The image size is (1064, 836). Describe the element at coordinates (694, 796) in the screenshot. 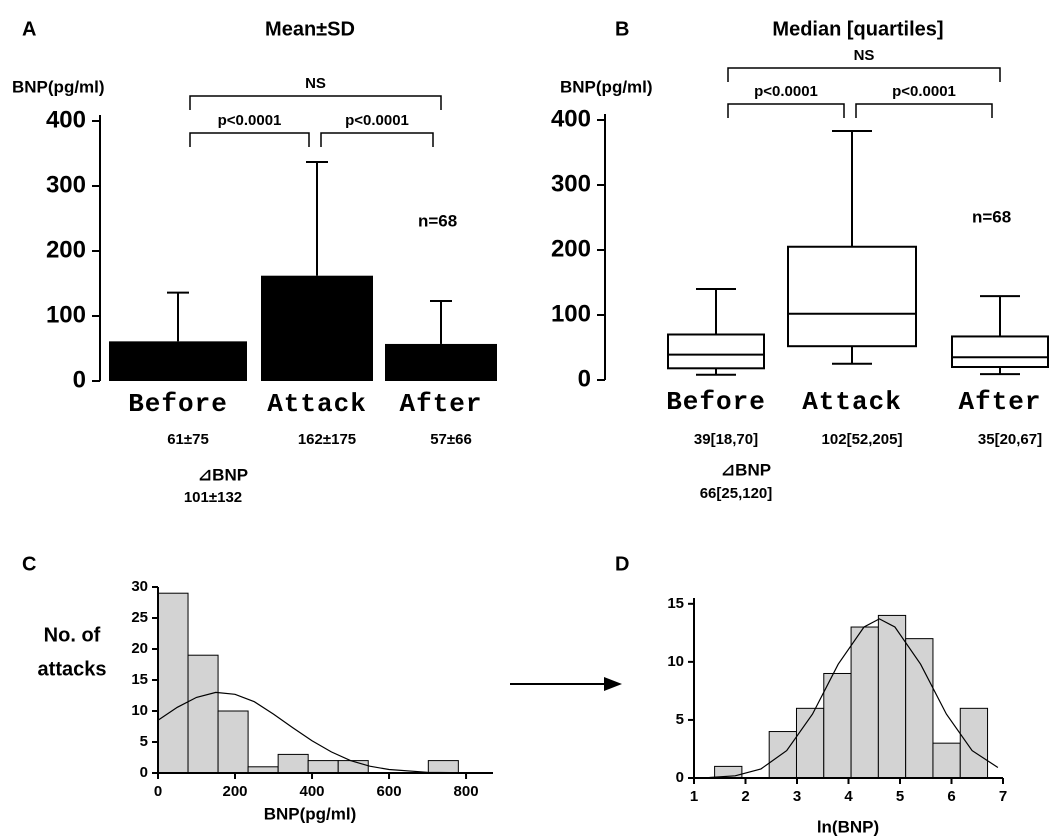

I see `x-tick-label: 1` at that location.